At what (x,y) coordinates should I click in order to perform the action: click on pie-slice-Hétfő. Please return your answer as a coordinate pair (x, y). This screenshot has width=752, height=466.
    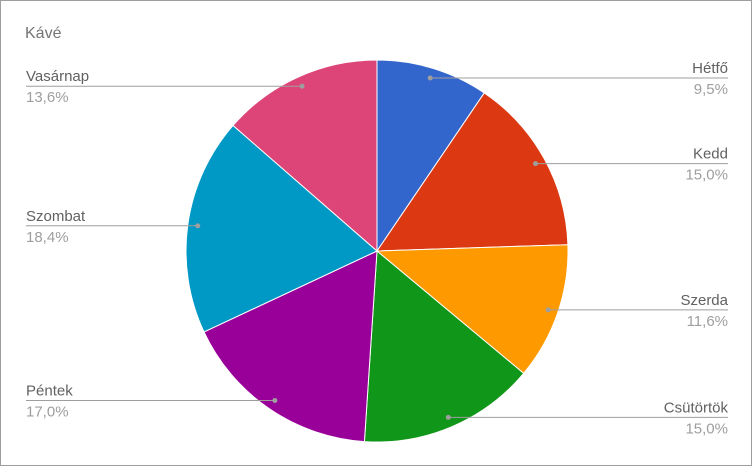
    Looking at the image, I should click on (430, 156).